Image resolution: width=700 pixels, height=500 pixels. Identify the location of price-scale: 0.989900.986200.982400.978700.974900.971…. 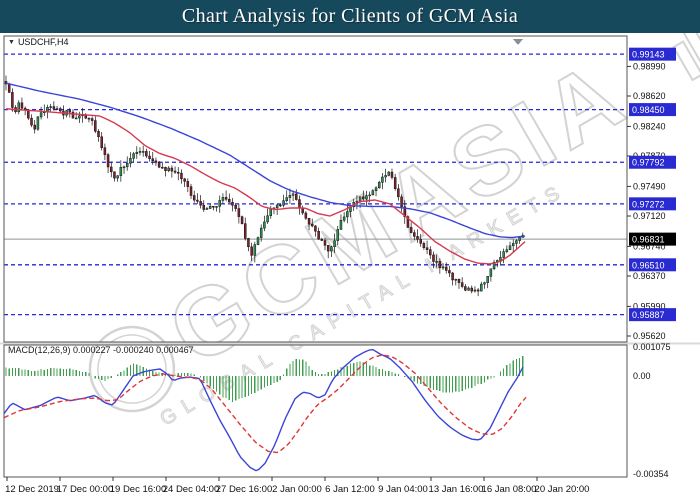
(651, 263).